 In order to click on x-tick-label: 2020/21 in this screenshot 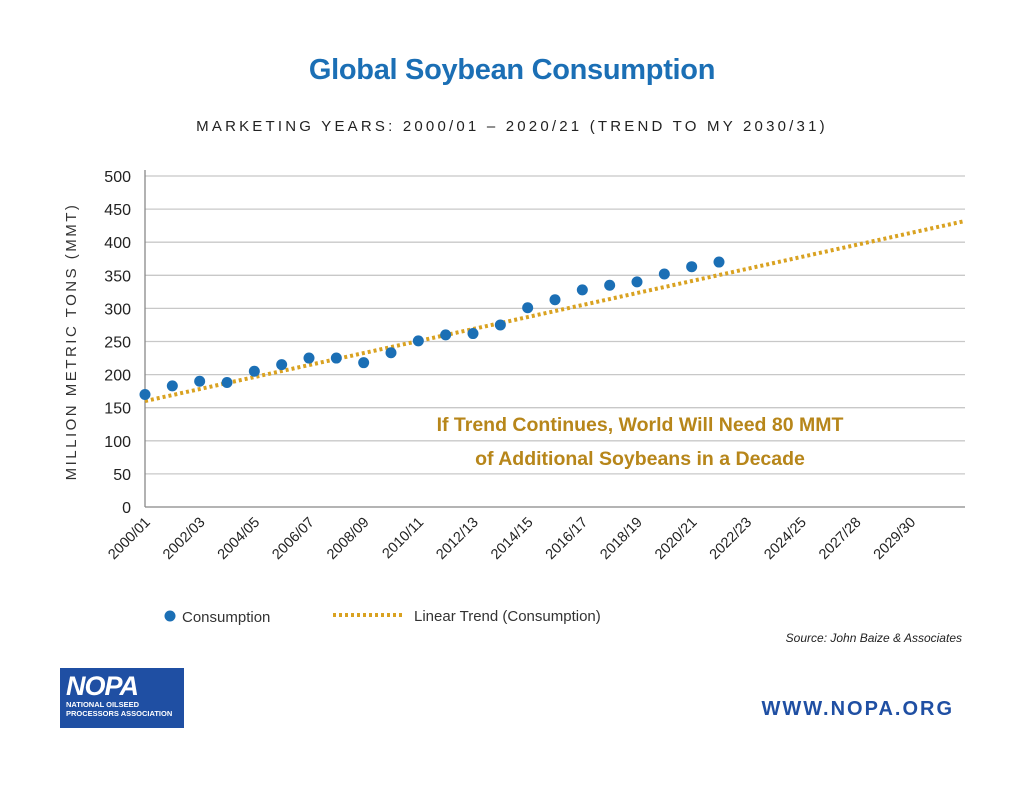, I will do `click(676, 539)`.